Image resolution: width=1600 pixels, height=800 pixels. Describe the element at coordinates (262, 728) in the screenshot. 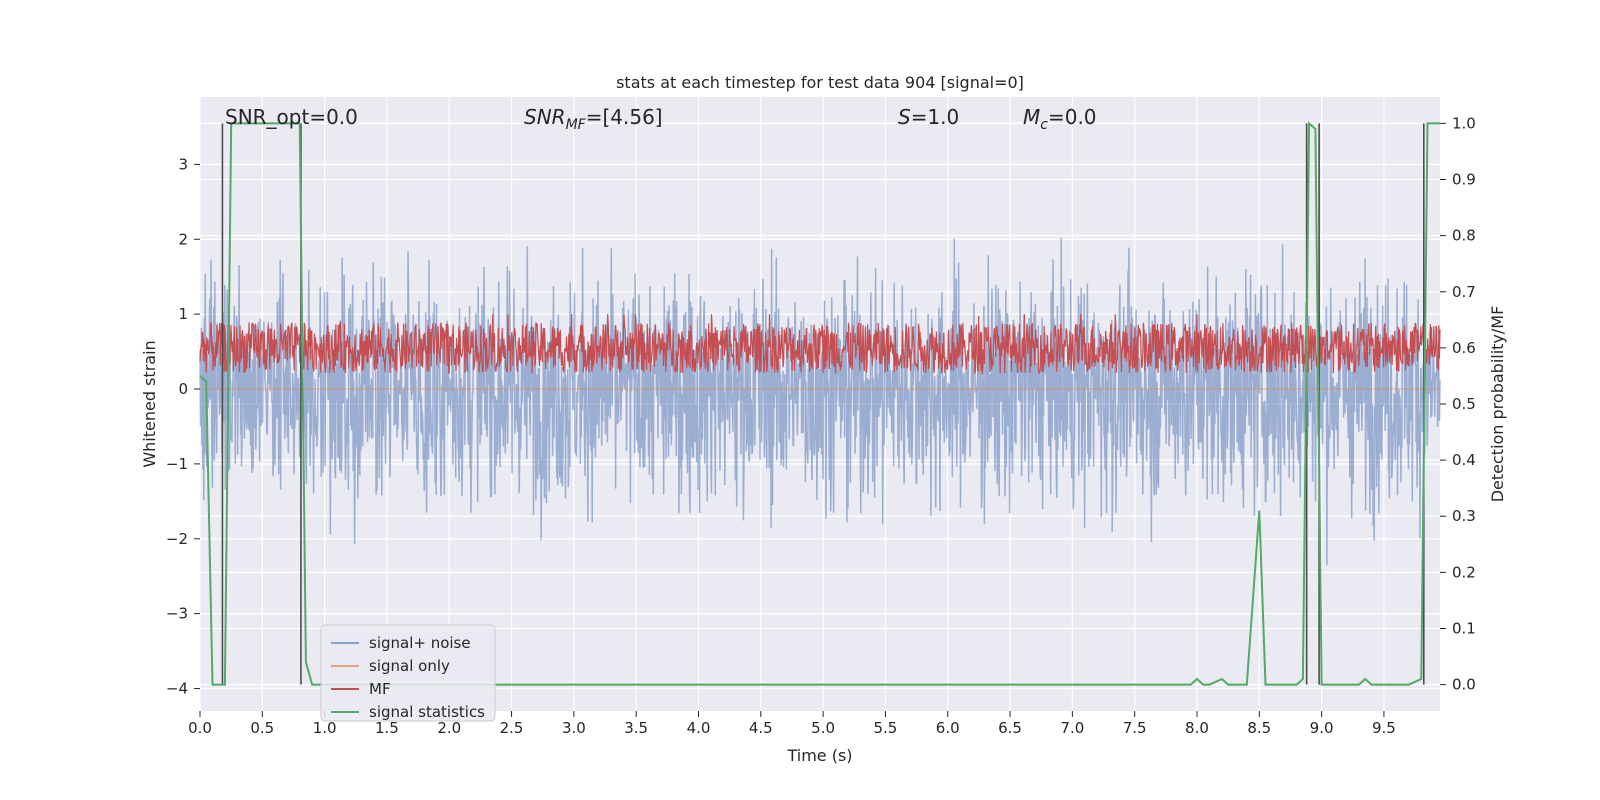

I see `x-tick-label: 0.5` at that location.